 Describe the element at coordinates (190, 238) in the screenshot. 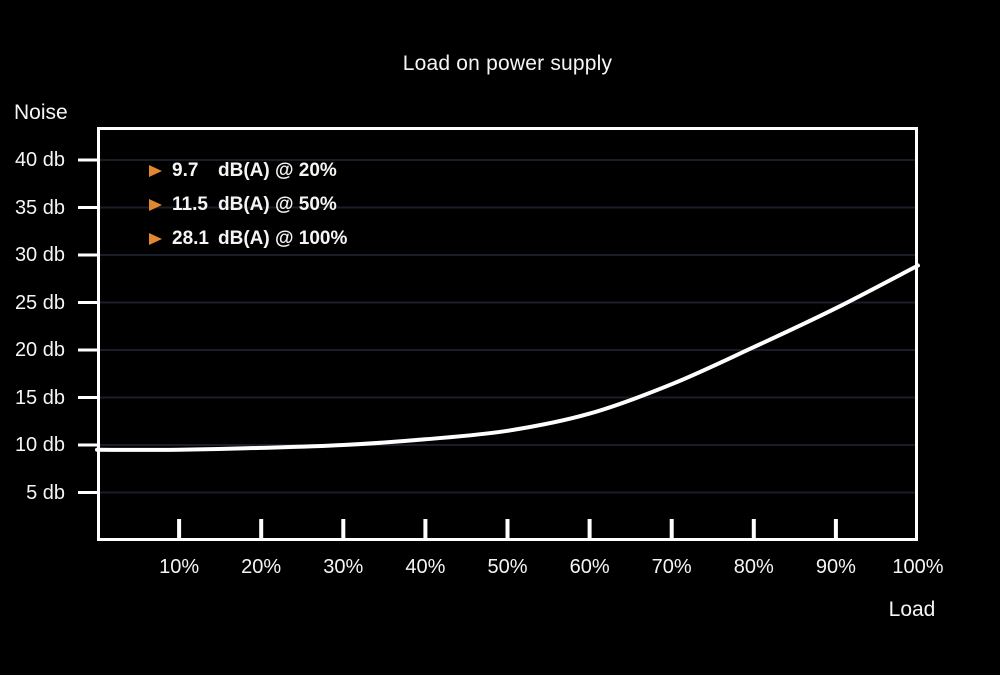

I see `legend-value: 28.1` at that location.